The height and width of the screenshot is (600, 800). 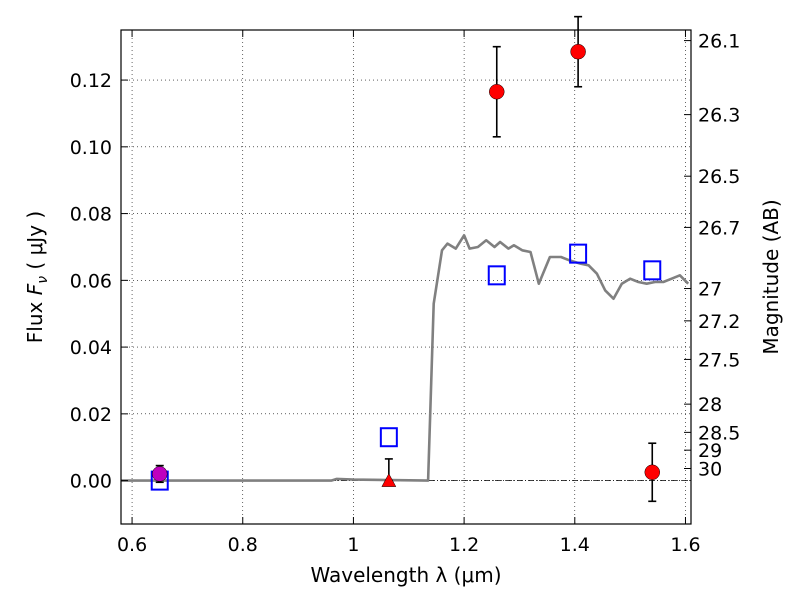 What do you see at coordinates (91, 415) in the screenshot?
I see `y-tick-label: 0.02` at bounding box center [91, 415].